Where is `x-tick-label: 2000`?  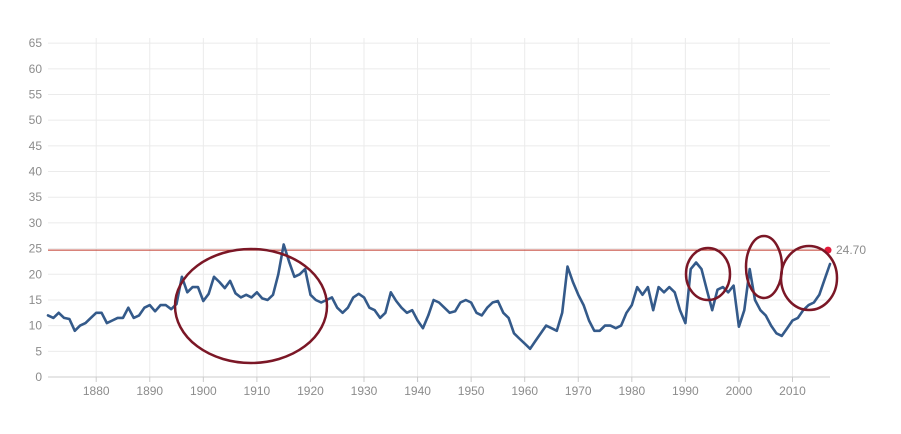
x-tick-label: 2000 is located at coordinates (739, 391).